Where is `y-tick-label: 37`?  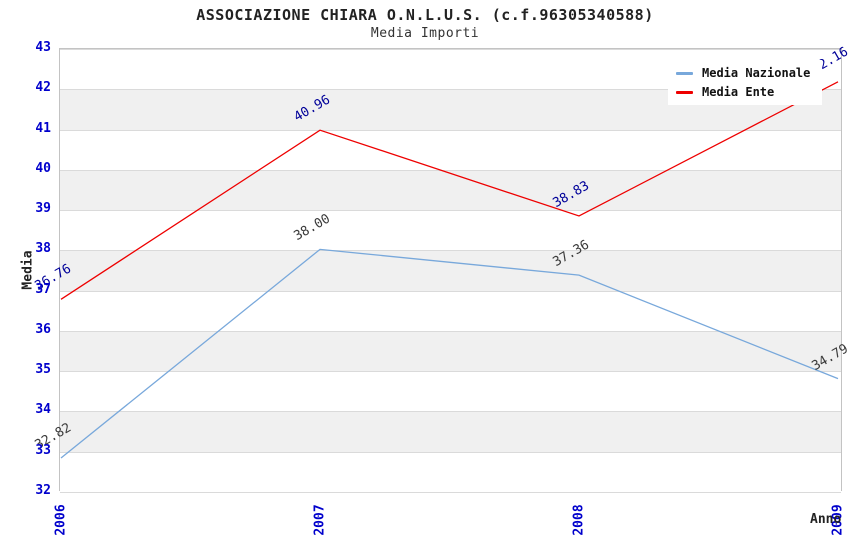 y-tick-label: 37 is located at coordinates (43, 289).